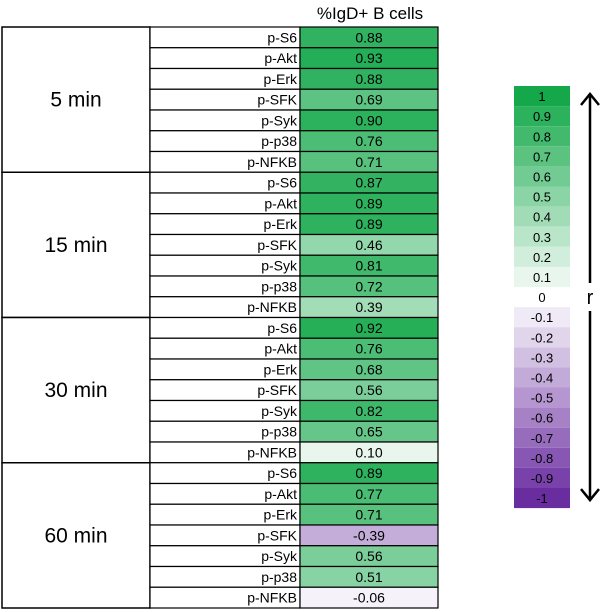 The height and width of the screenshot is (612, 600). I want to click on cell-value-label: 0.76, so click(368, 349).